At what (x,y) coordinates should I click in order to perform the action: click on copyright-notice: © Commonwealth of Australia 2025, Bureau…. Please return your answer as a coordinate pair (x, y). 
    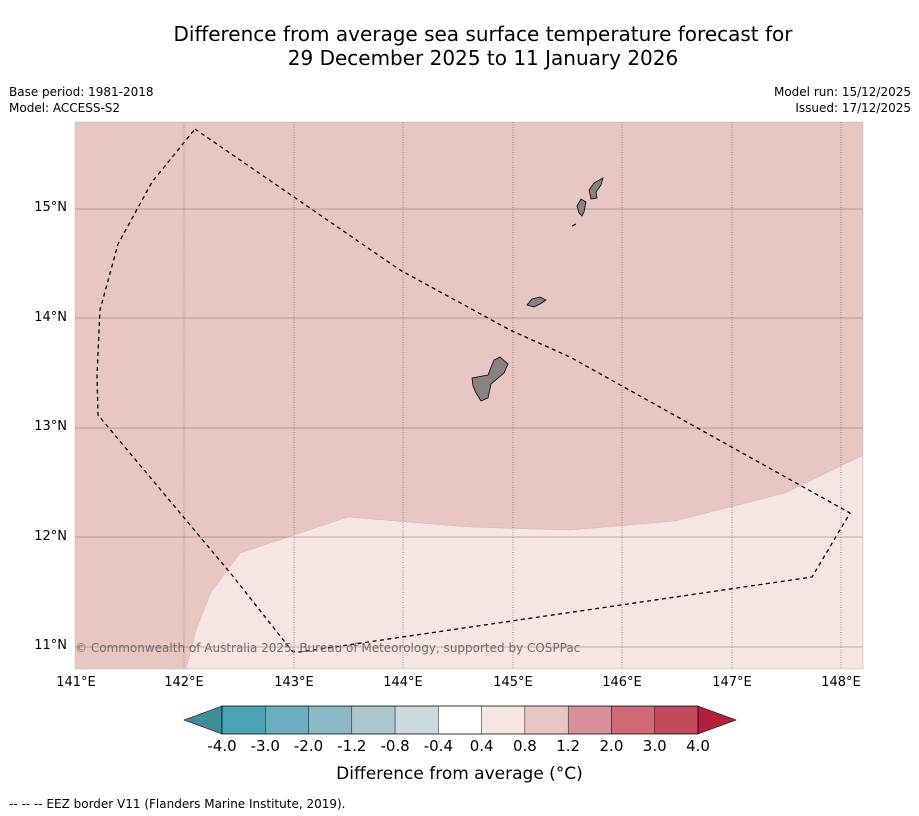
    Looking at the image, I should click on (328, 648).